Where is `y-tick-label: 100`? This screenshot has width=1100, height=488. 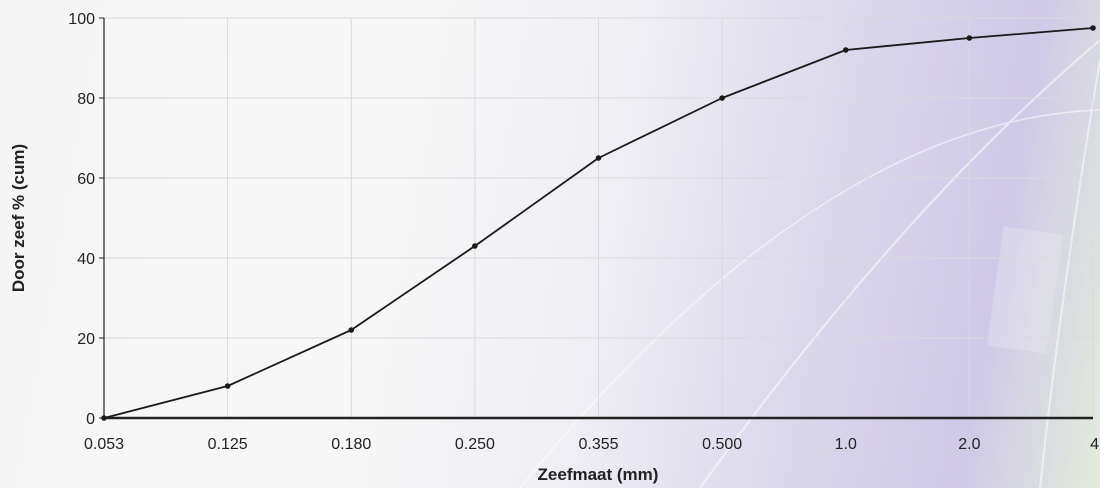 y-tick-label: 100 is located at coordinates (81, 19).